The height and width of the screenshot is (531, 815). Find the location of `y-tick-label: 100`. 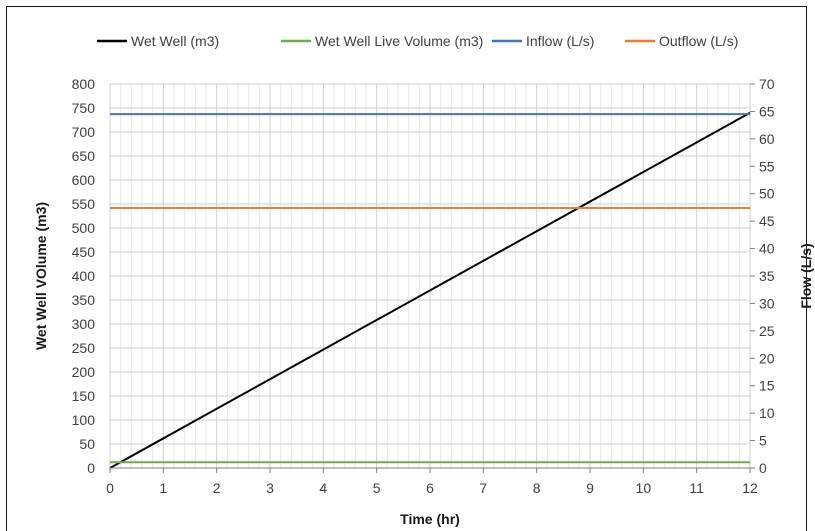

y-tick-label: 100 is located at coordinates (84, 420).